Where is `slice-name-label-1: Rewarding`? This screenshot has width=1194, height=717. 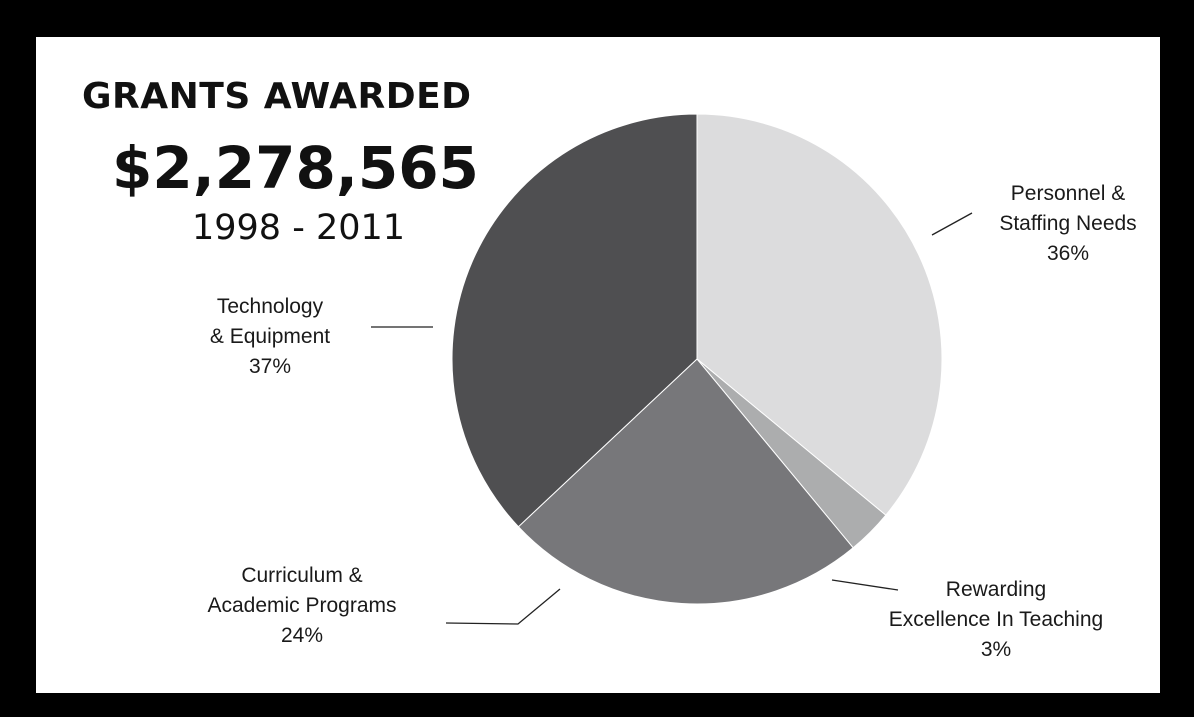
slice-name-label-1: Rewarding is located at coordinates (996, 589).